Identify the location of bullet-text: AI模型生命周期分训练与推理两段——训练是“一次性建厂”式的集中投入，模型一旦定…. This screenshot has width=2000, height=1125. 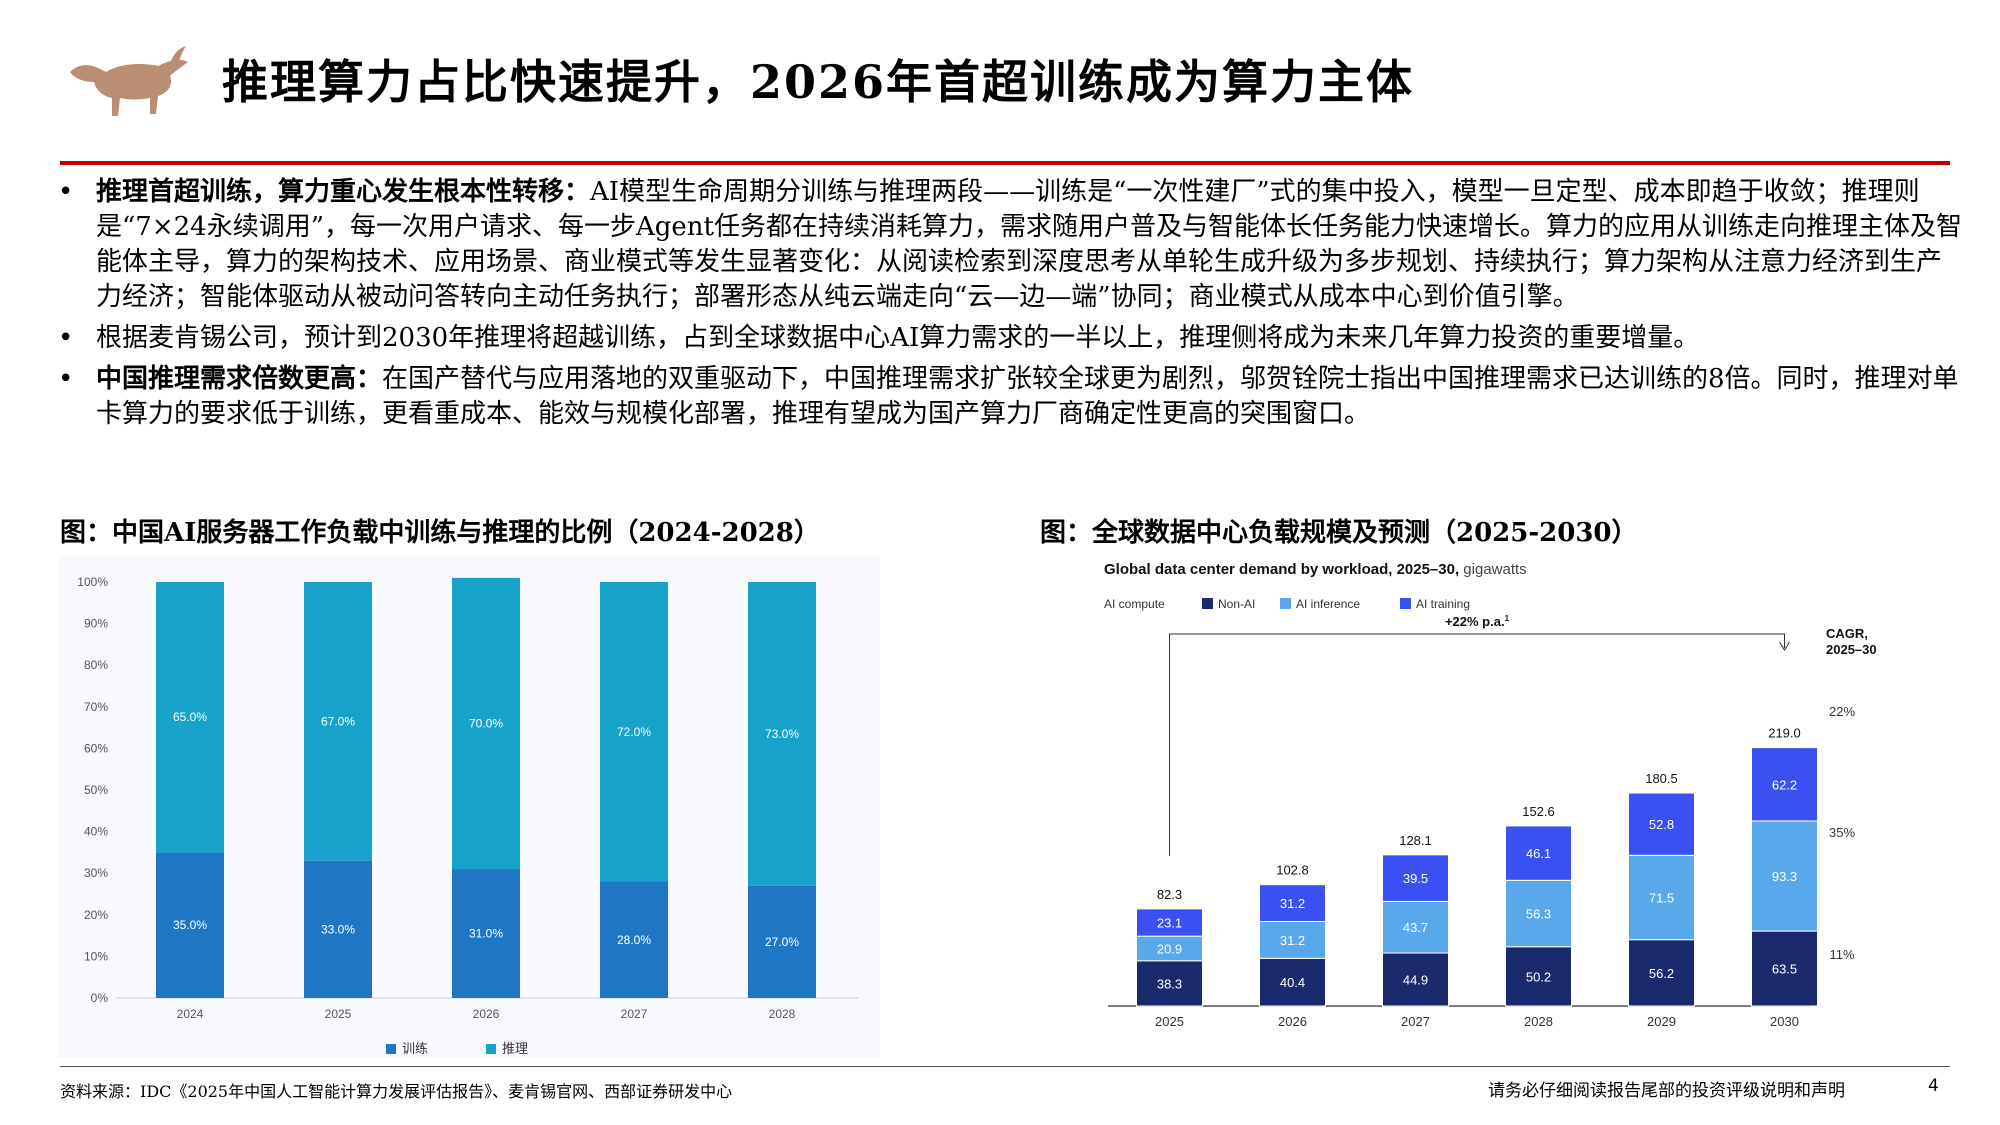
(1029, 244).